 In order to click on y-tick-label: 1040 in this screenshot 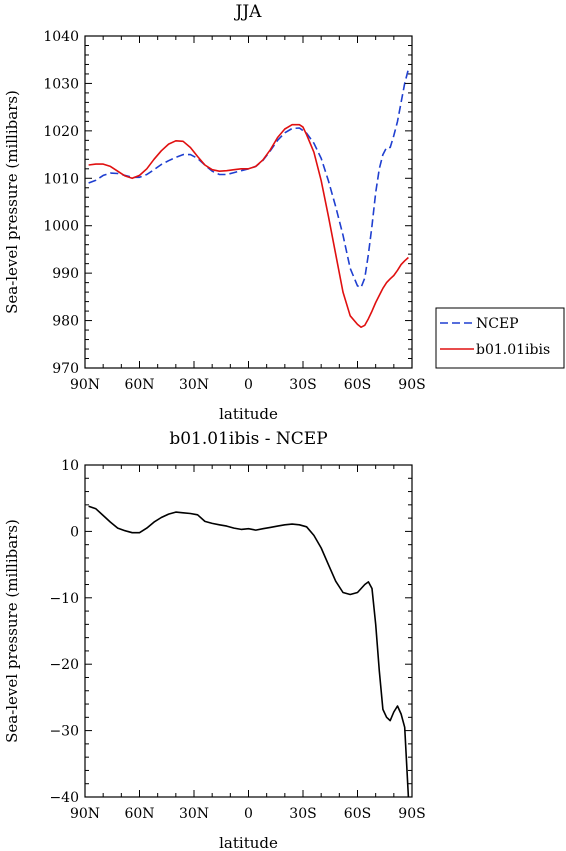, I will do `click(61, 37)`.